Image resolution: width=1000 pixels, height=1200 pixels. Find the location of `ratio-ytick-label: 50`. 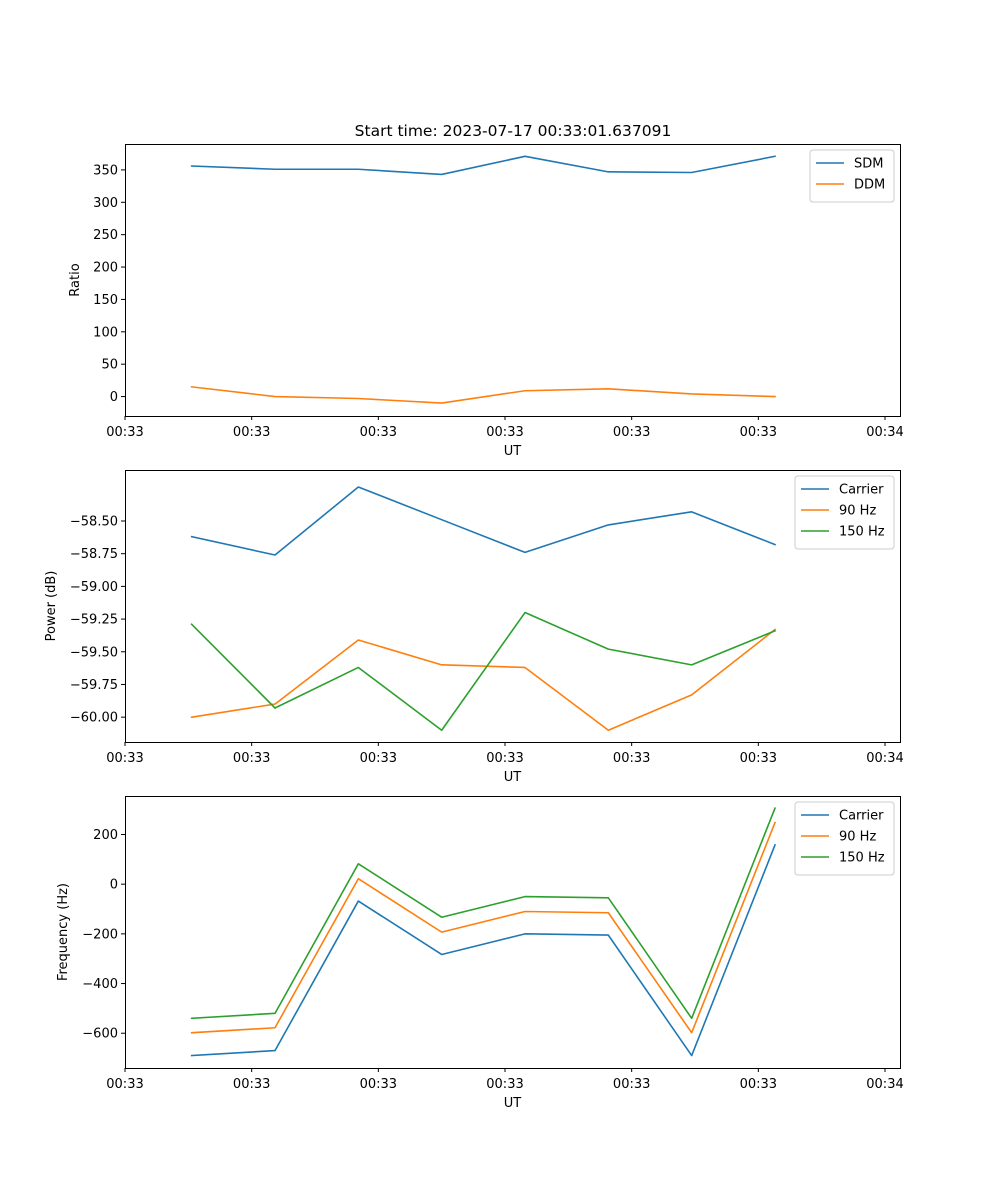

ratio-ytick-label: 50 is located at coordinates (109, 365).